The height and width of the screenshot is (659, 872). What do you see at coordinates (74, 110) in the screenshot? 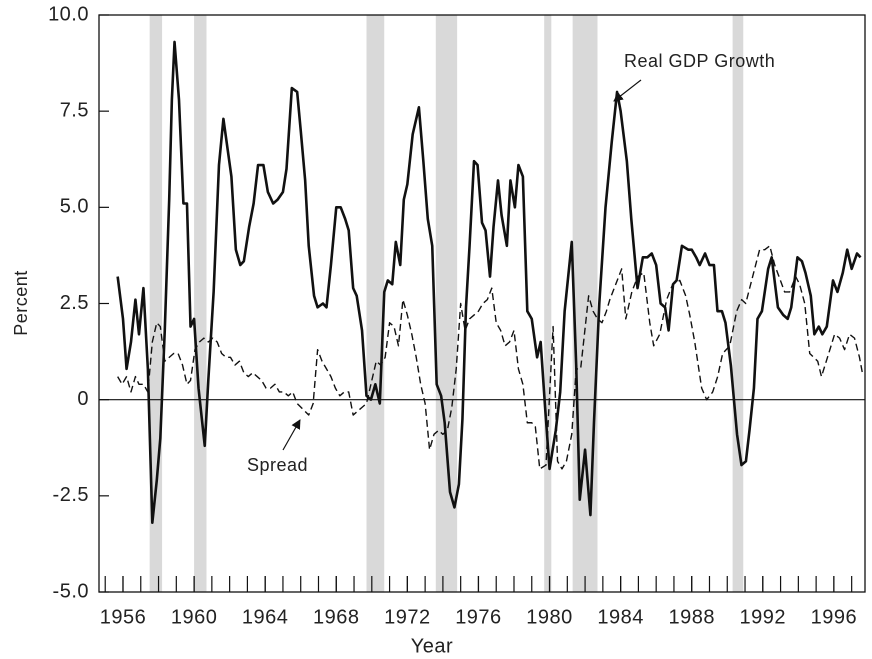
I see `y-tick-label: 7.5` at bounding box center [74, 110].